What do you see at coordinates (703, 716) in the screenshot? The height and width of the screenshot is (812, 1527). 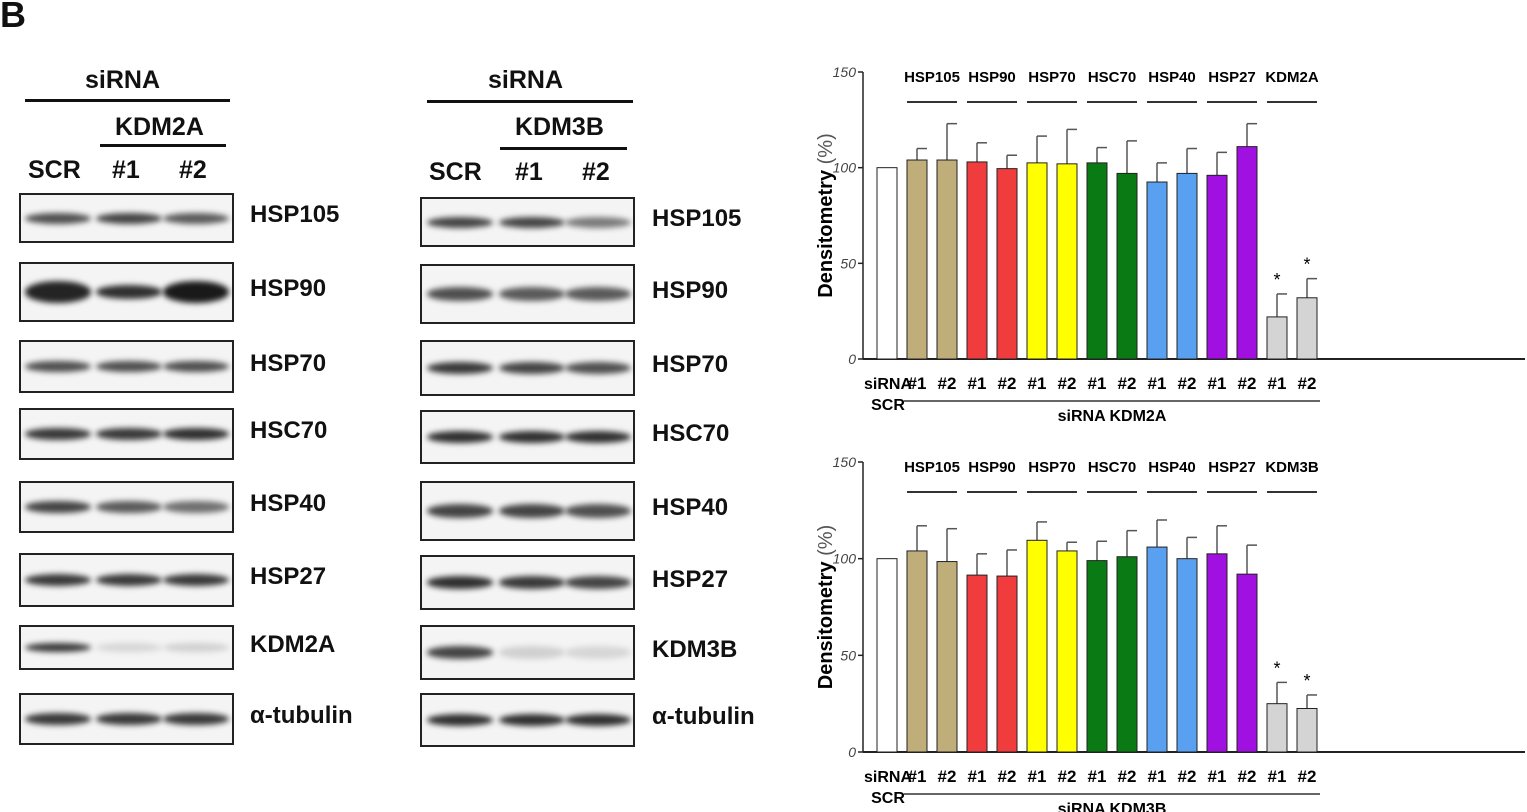 I see `blot-row-label: α-tubulin` at bounding box center [703, 716].